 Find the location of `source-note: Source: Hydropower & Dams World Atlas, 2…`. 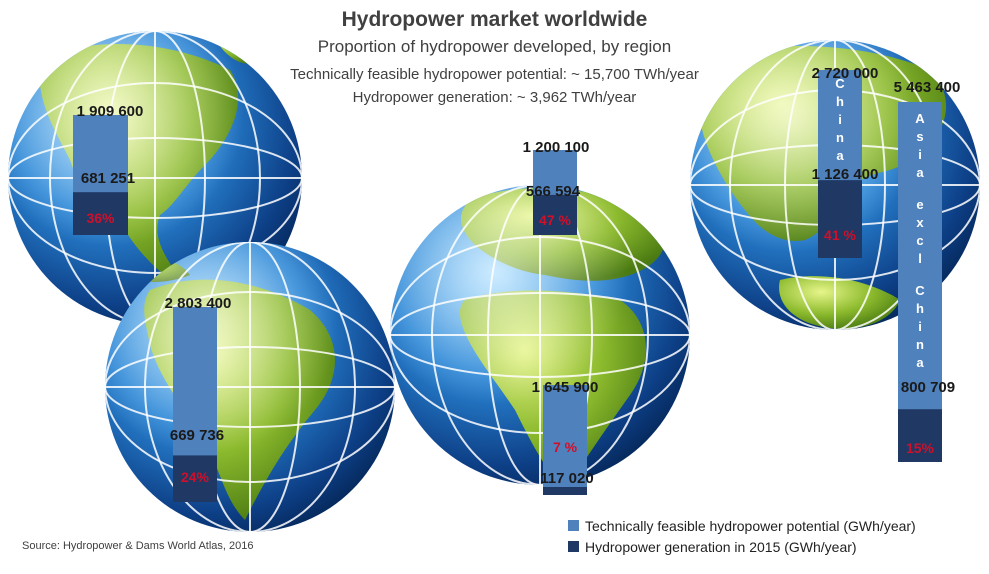

source-note: Source: Hydropower & Dams World Atlas, 2… is located at coordinates (138, 546).